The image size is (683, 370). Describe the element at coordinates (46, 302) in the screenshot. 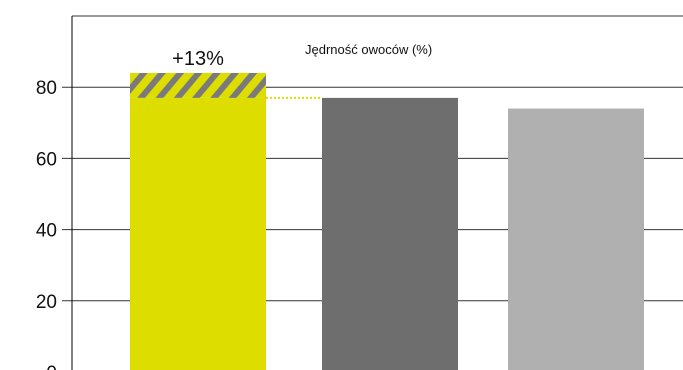

I see `y-tick-label-20: 20` at that location.